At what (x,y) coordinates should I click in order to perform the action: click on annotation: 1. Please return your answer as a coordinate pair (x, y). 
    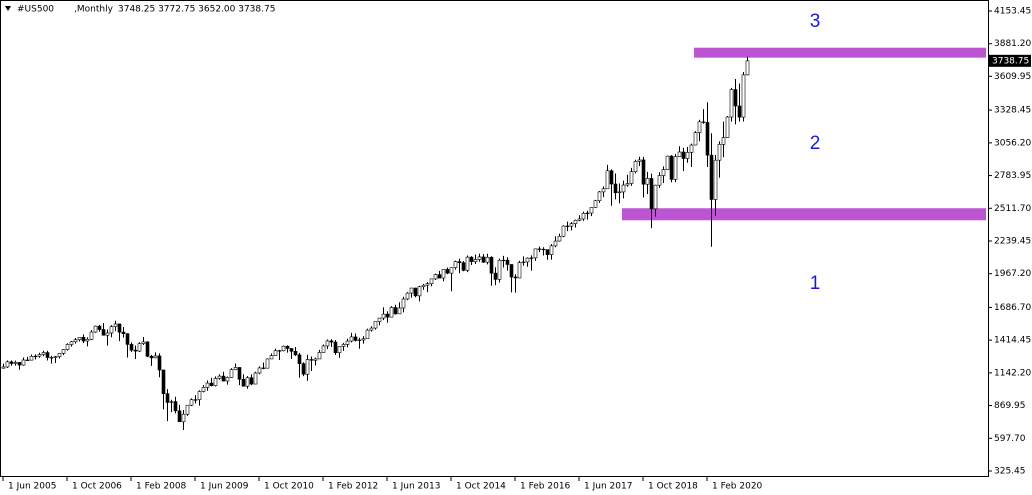
    Looking at the image, I should click on (815, 283).